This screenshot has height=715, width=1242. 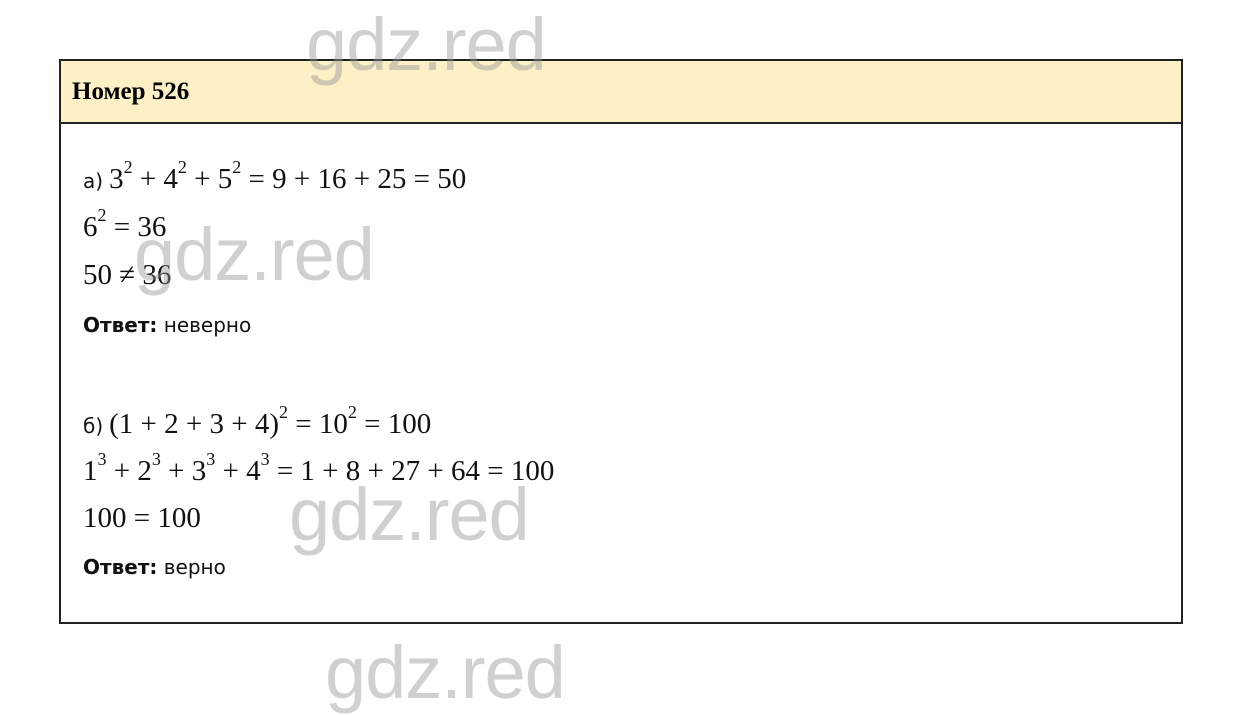 What do you see at coordinates (90, 471) in the screenshot?
I see `math-term: 1` at bounding box center [90, 471].